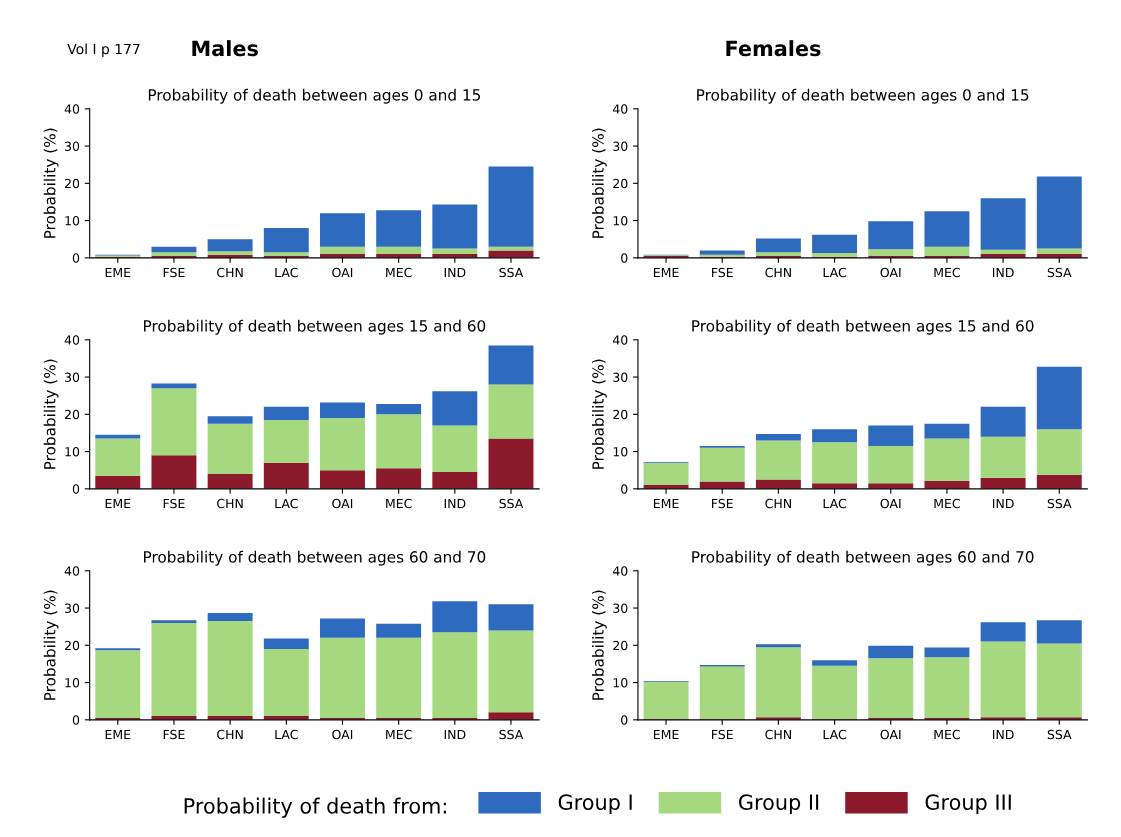 This screenshot has height=837, width=1121. Describe the element at coordinates (315, 807) in the screenshot. I see `legend-title: Probability of death from:` at that location.